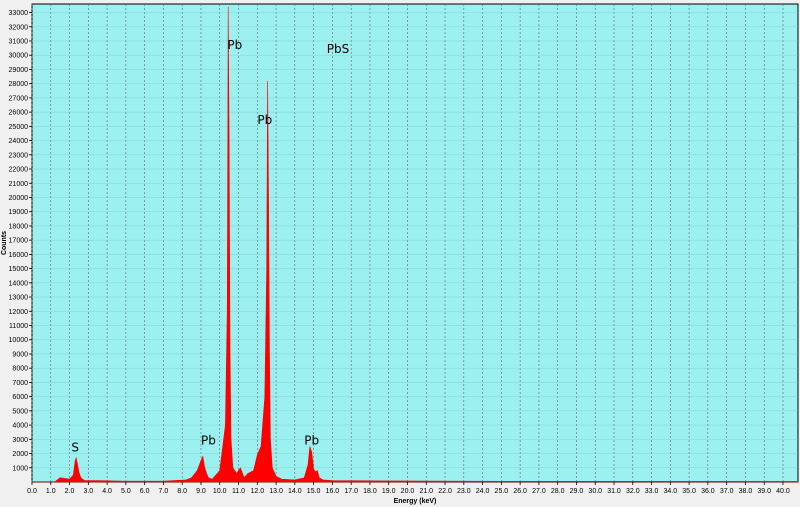 The height and width of the screenshot is (507, 800). What do you see at coordinates (19, 70) in the screenshot?
I see `y-tick-label: 29000` at bounding box center [19, 70].